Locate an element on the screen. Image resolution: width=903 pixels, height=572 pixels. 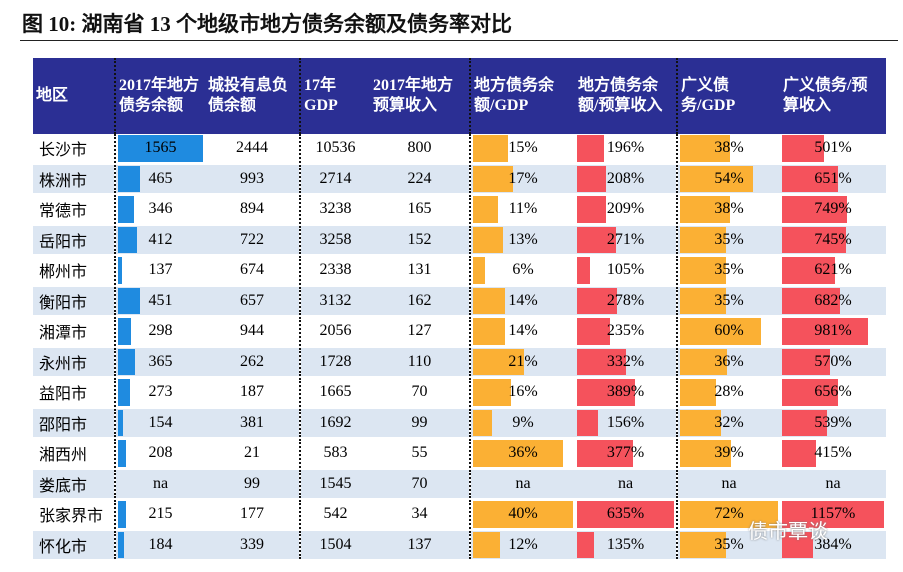
value-cell: 21% is located at coordinates (522, 362).